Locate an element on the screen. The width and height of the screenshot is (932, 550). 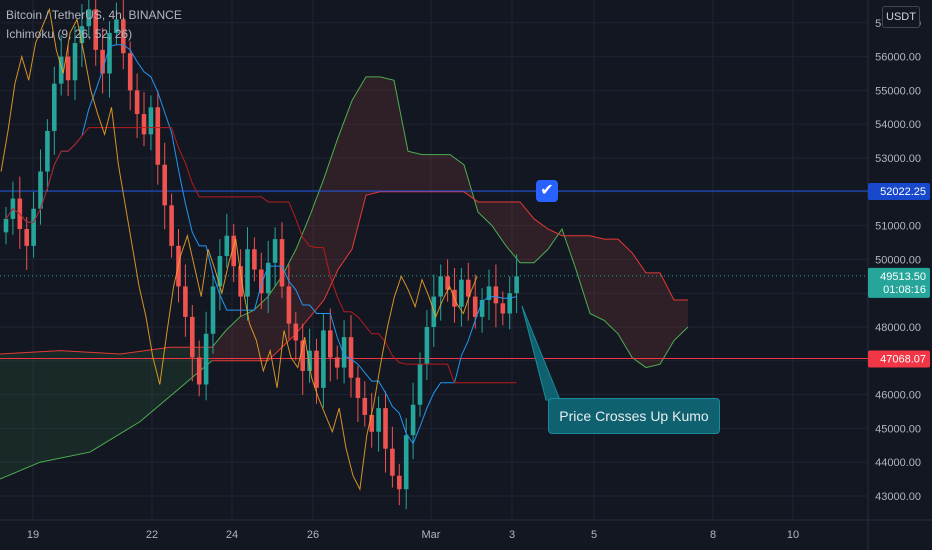
price-tick-label: 51000.00 is located at coordinates (898, 227).